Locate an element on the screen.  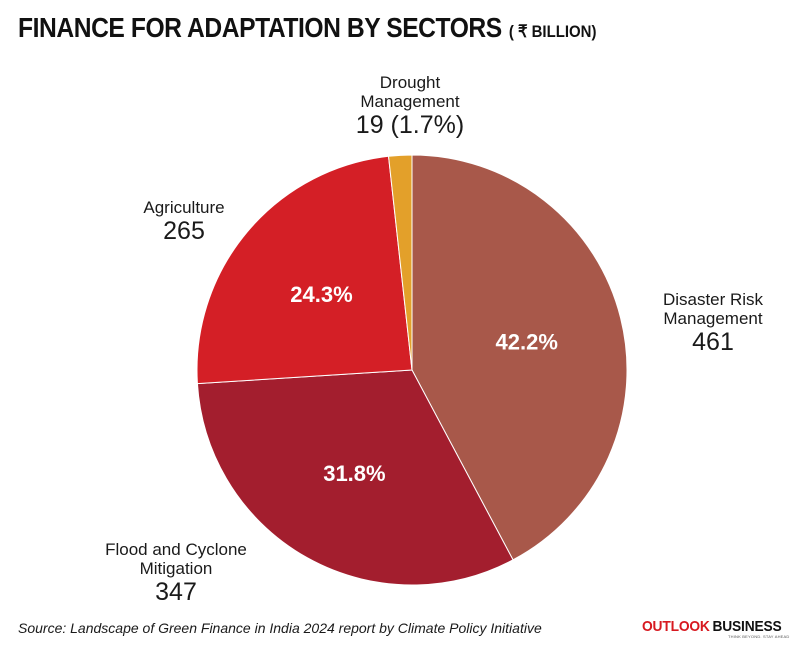
label-flood-and-cyclone-mitigation: Flood and Cyclone Mitigation 347 is located at coordinates (176, 573).